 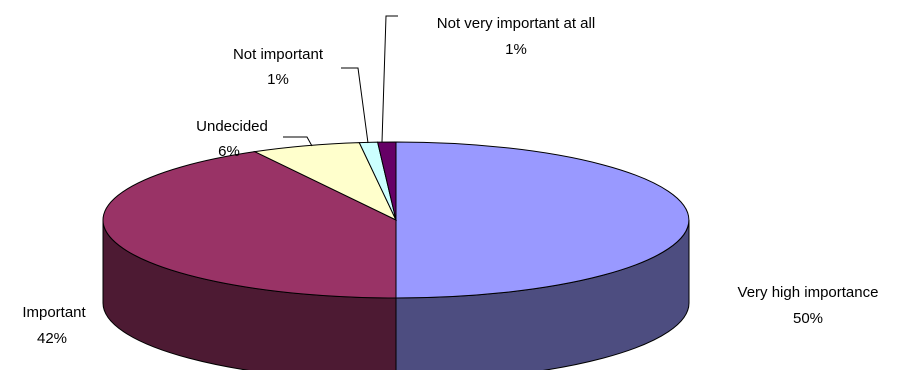 I want to click on slice-not-very-important-at-all, so click(x=386, y=181).